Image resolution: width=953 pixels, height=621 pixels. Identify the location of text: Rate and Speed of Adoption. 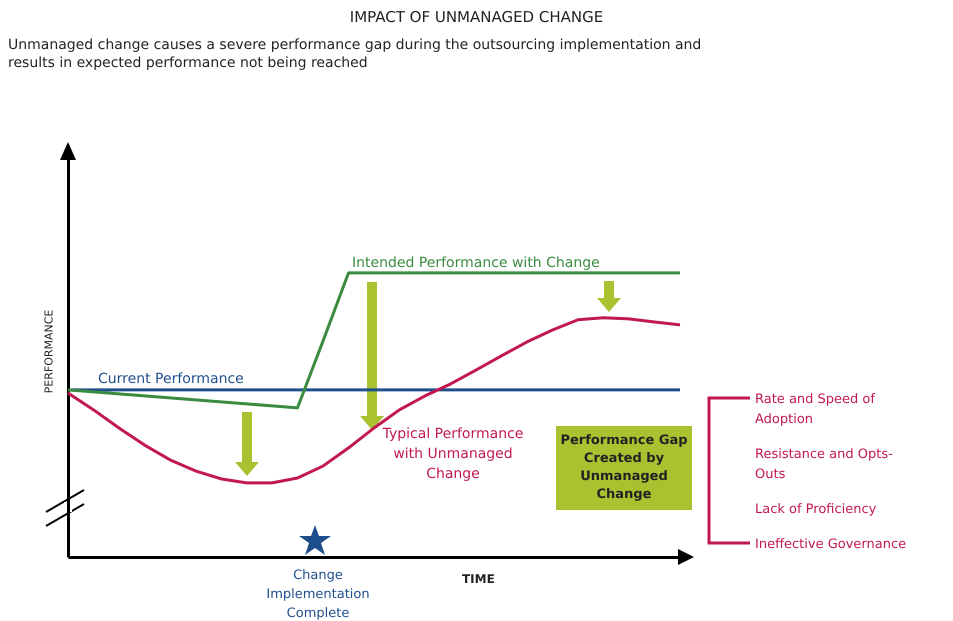
(815, 410).